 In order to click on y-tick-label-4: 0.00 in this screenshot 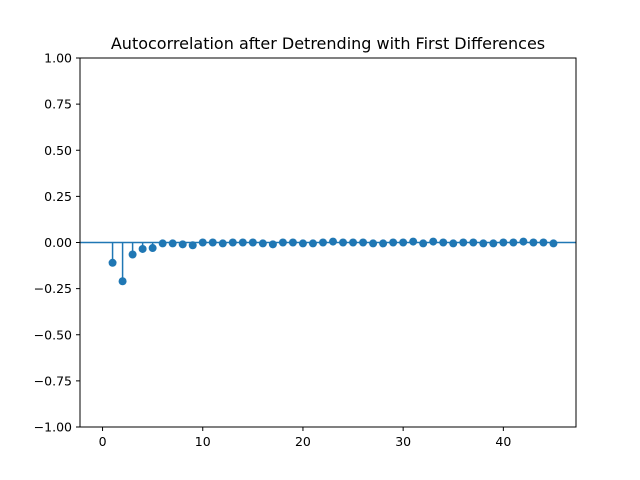, I will do `click(58, 242)`.